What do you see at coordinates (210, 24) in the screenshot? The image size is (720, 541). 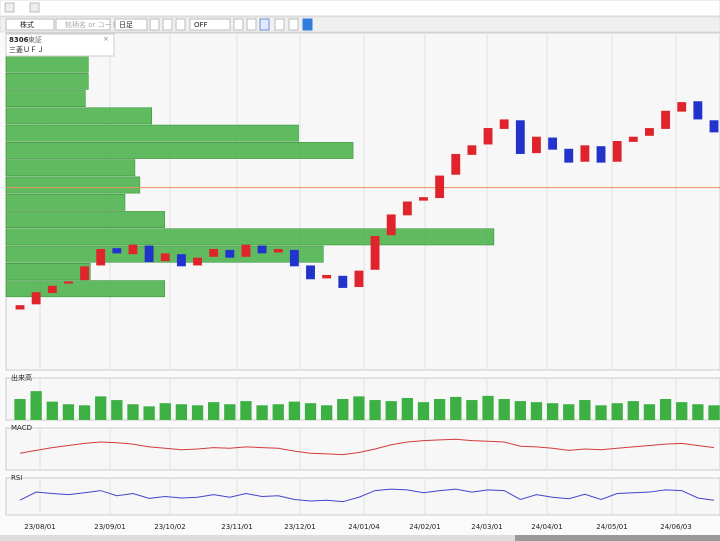 I see `mode-select` at bounding box center [210, 24].